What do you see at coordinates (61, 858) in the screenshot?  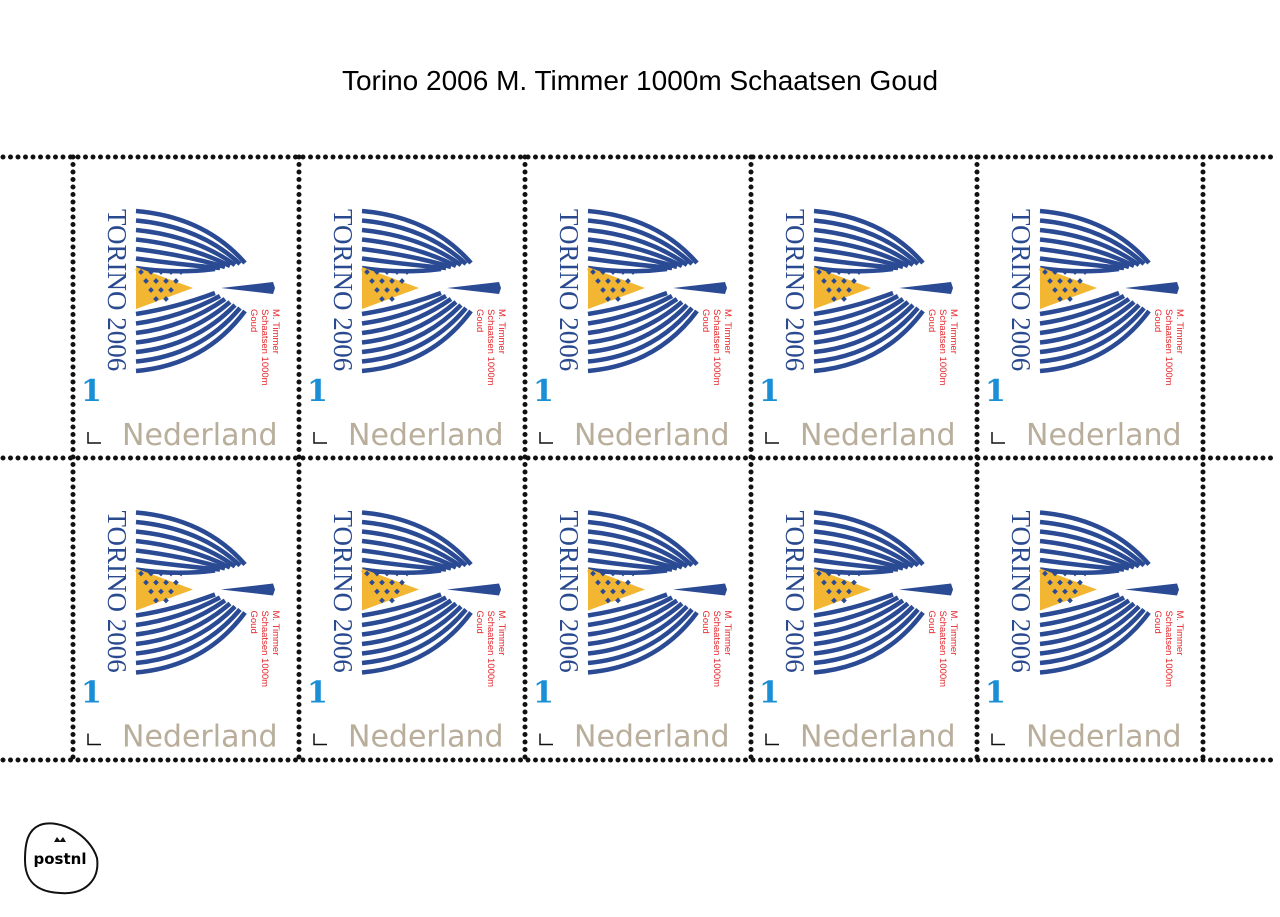 I see `postnl-logo: postnl` at bounding box center [61, 858].